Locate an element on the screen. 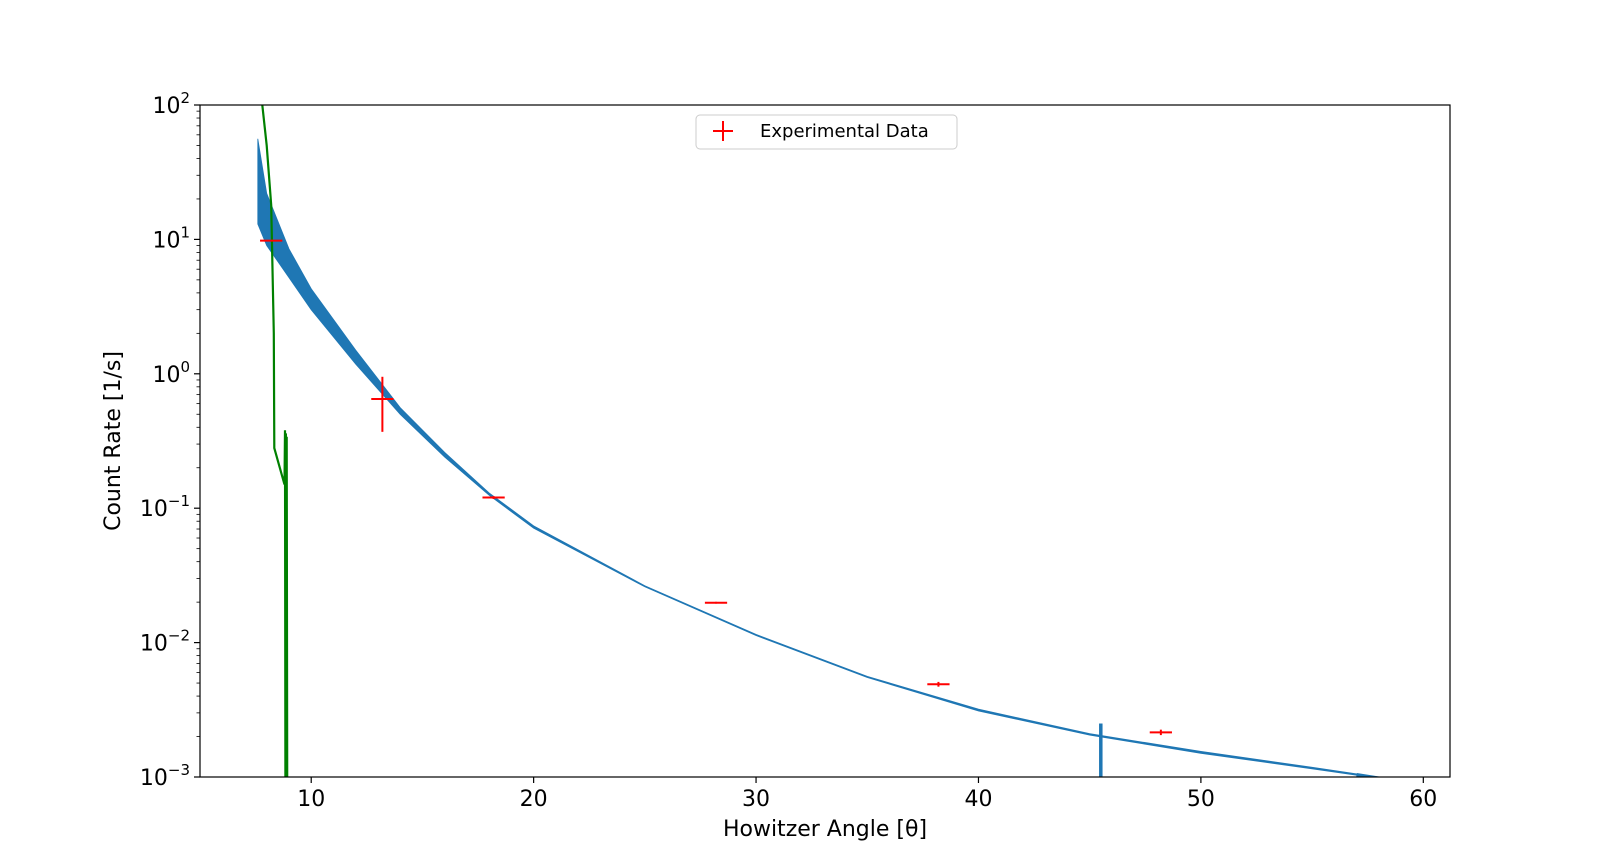 The width and height of the screenshot is (1600, 866). x-tick-label: 20 is located at coordinates (534, 799).